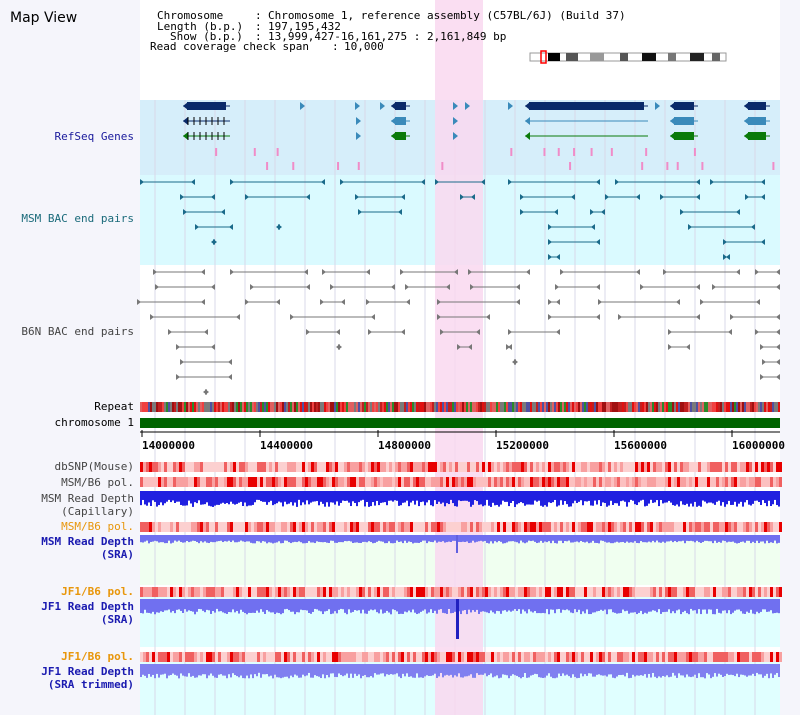 This screenshot has height=715, width=800. What do you see at coordinates (87, 541) in the screenshot?
I see `track-label-msm-depth-sra: MSM Read Depth` at bounding box center [87, 541].